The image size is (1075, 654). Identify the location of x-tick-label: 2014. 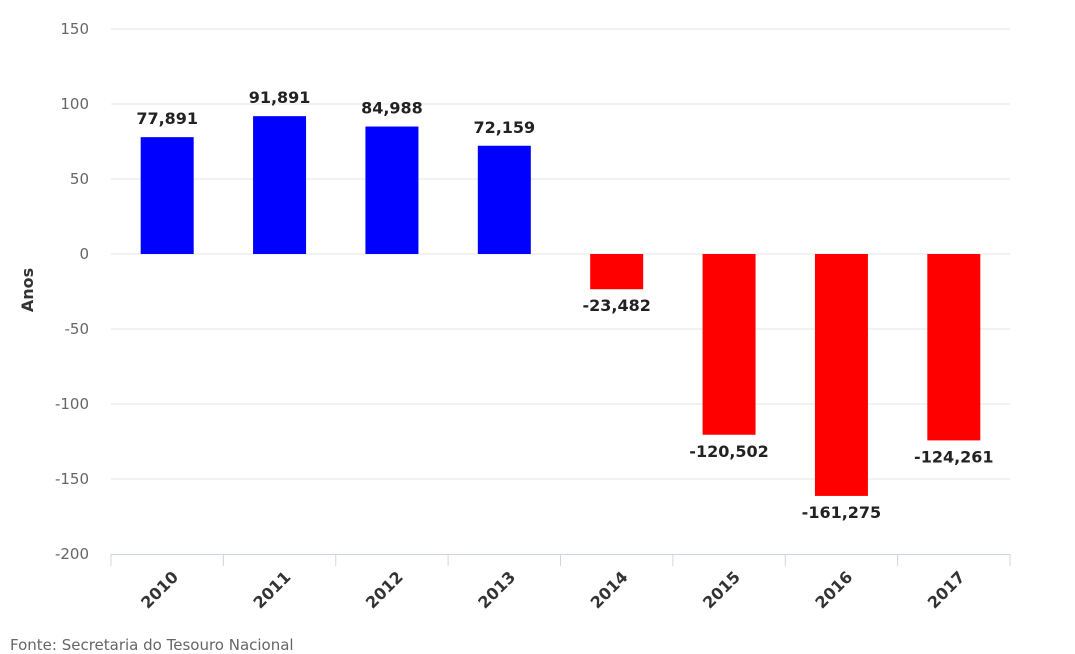
(609, 589).